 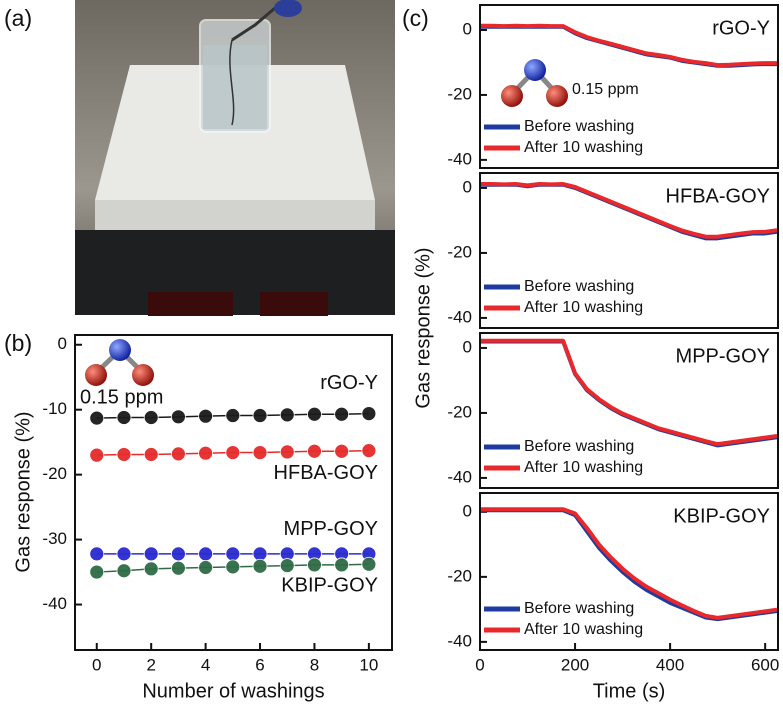 I want to click on x-axis-label: Number of washings, so click(x=233, y=691).